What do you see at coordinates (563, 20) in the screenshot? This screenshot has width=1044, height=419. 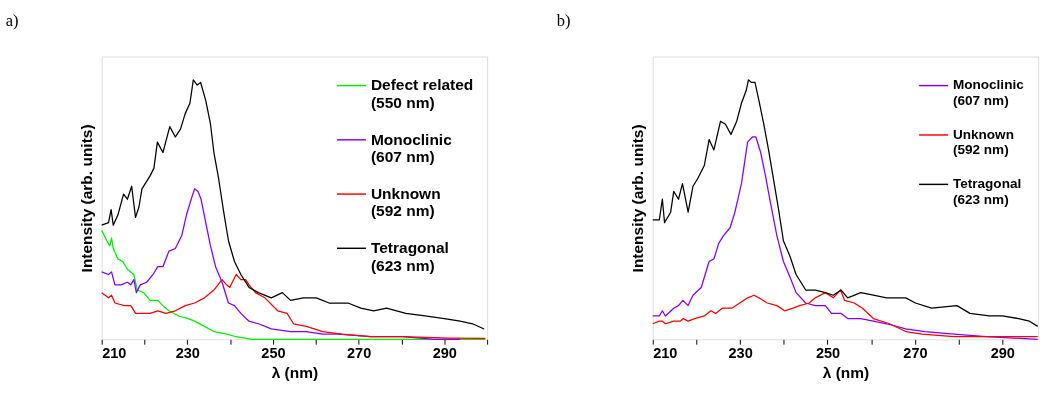 I see `chart-title: b)` at bounding box center [563, 20].